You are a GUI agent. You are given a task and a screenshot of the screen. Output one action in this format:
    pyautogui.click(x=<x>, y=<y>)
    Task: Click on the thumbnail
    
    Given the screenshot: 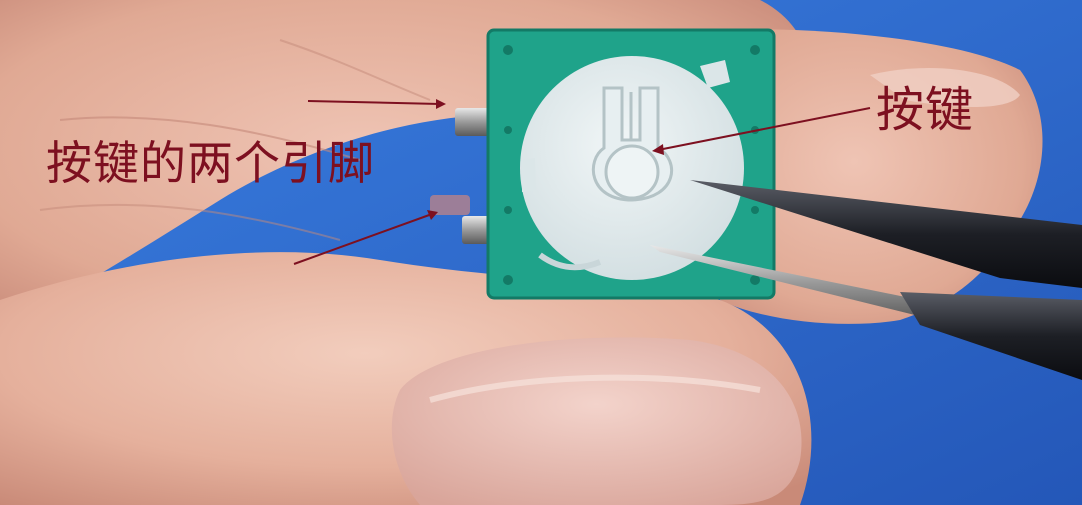 What is the action you would take?
    pyautogui.click(x=596, y=421)
    